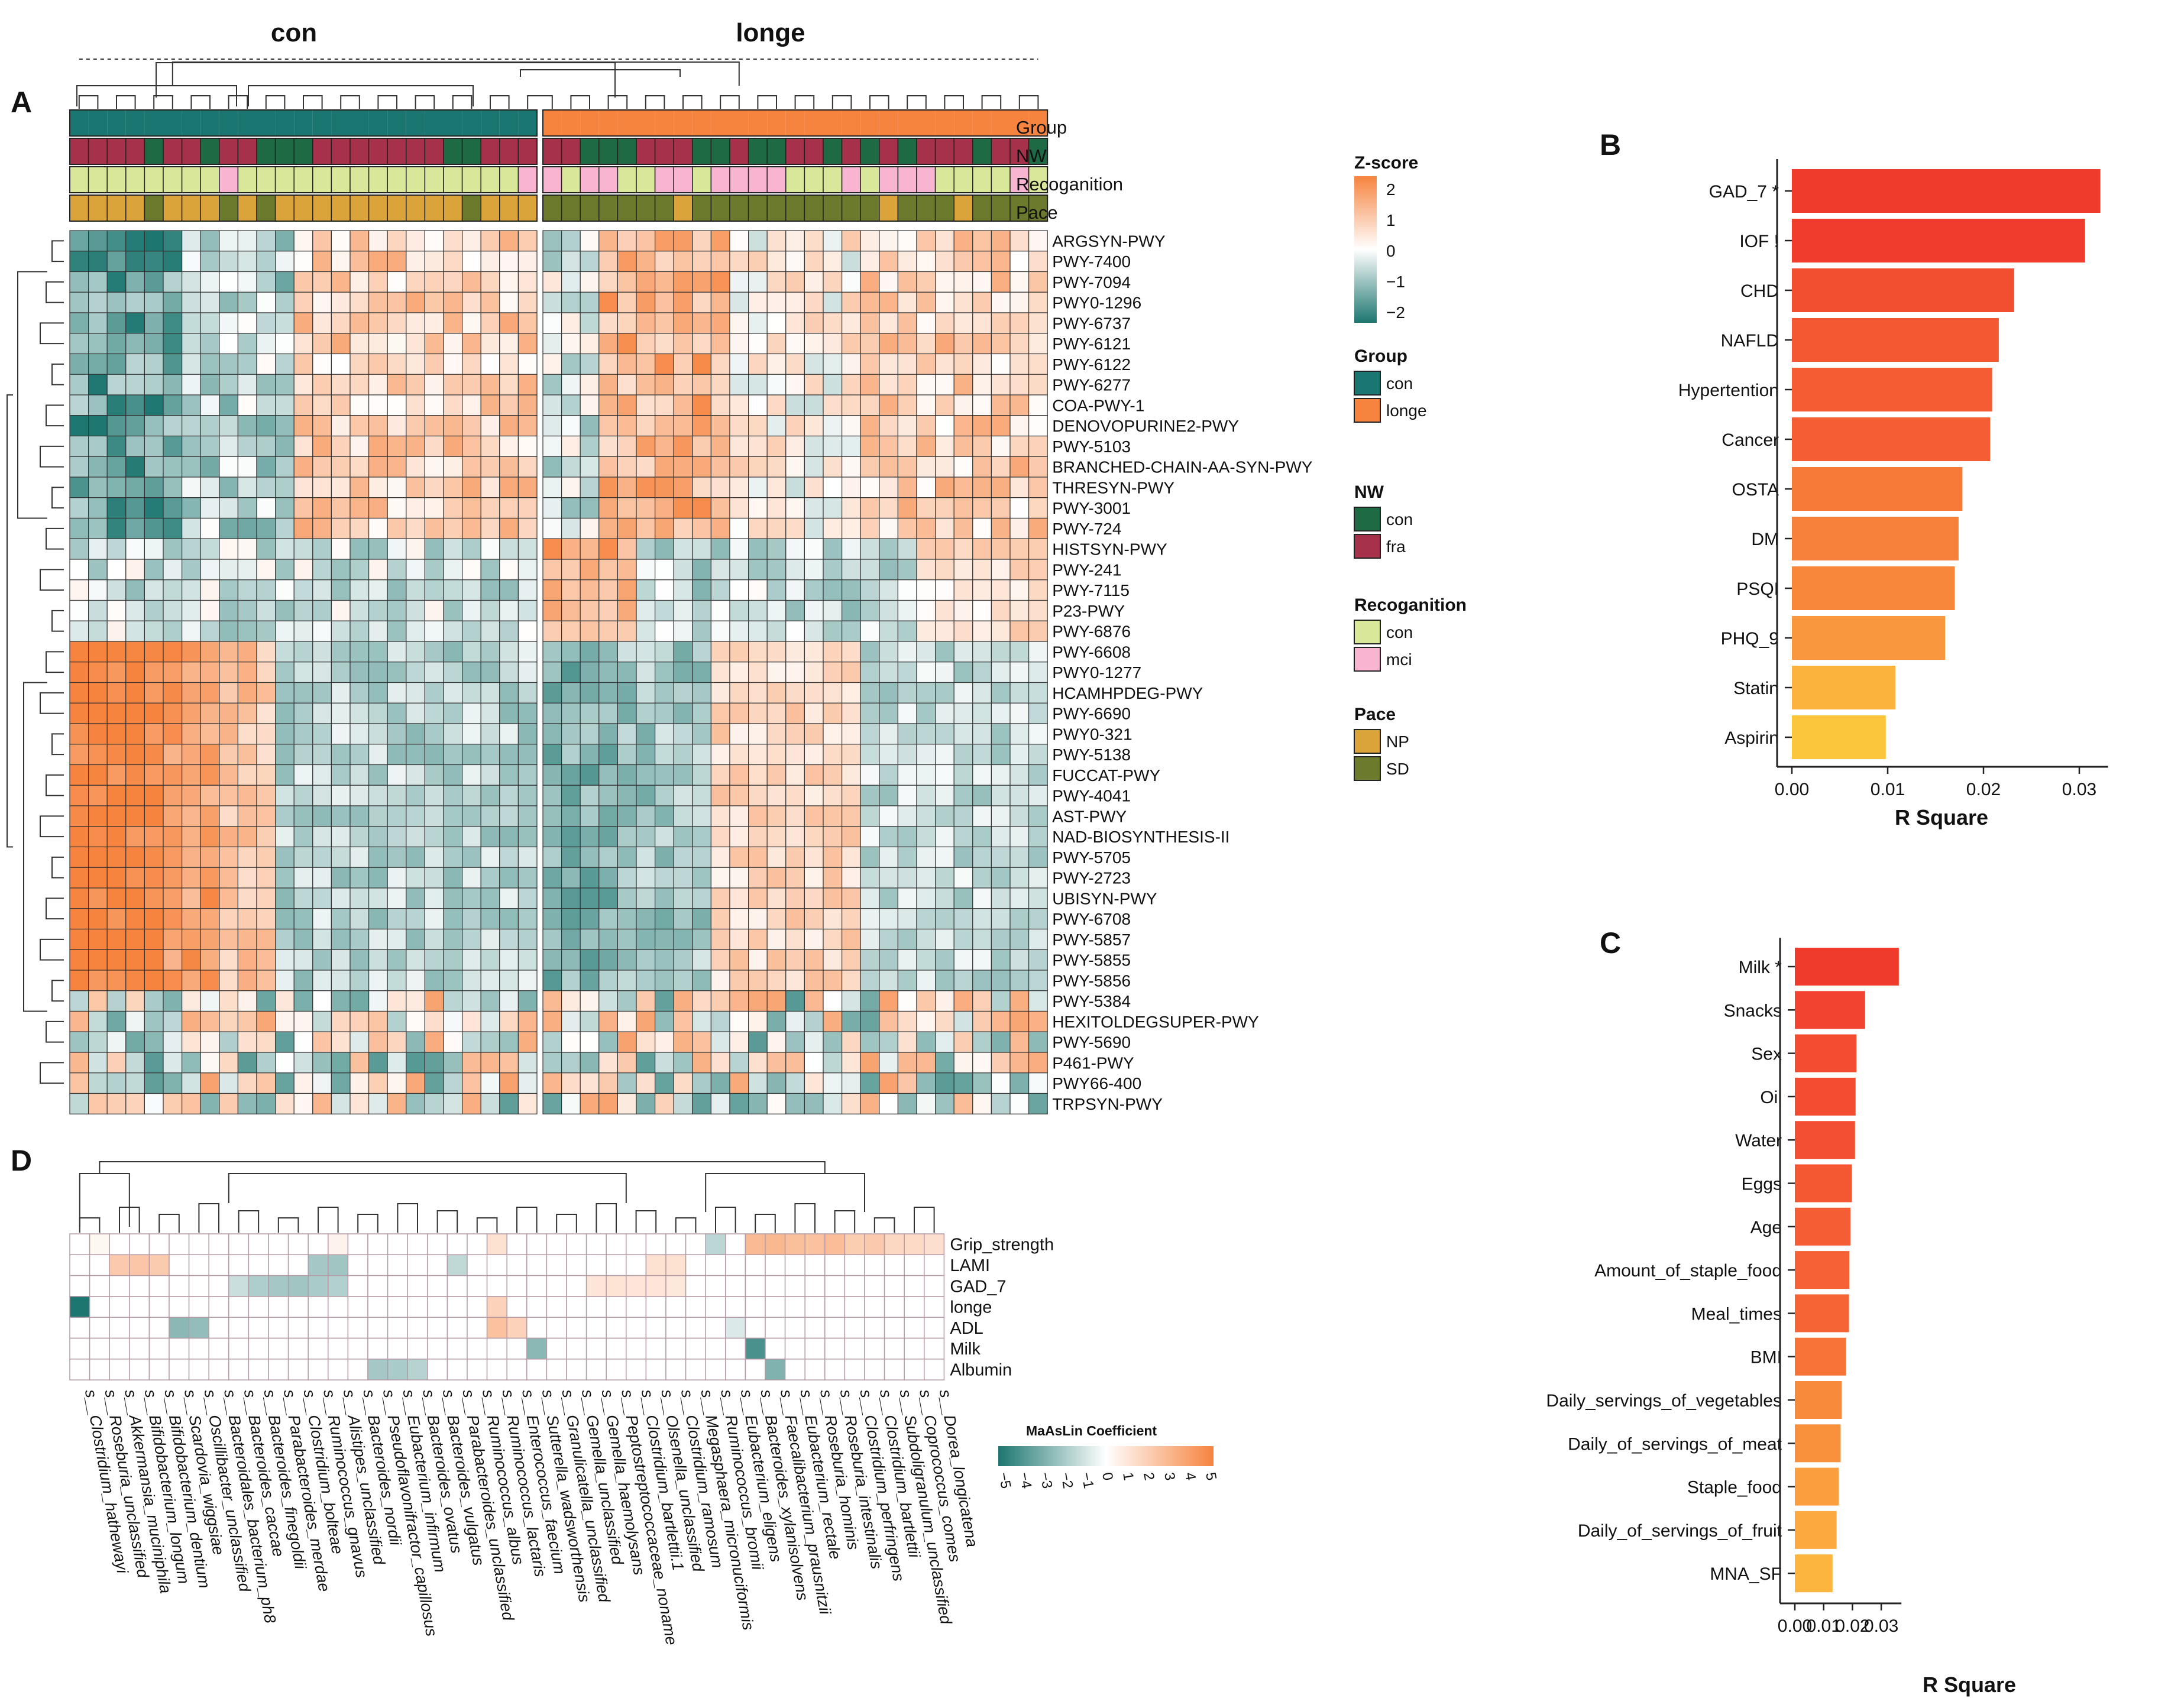 Image resolution: width=2168 pixels, height=1708 pixels. Describe the element at coordinates (1826, 1053) in the screenshot. I see `bar` at that location.